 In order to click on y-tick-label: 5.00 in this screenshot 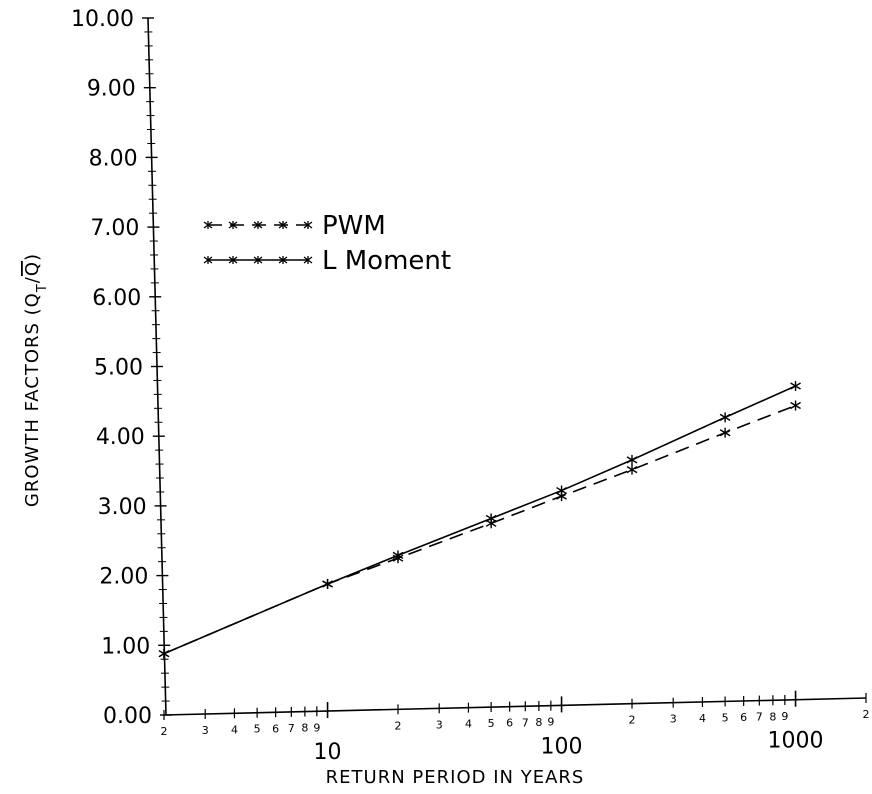, I will do `click(118, 368)`.